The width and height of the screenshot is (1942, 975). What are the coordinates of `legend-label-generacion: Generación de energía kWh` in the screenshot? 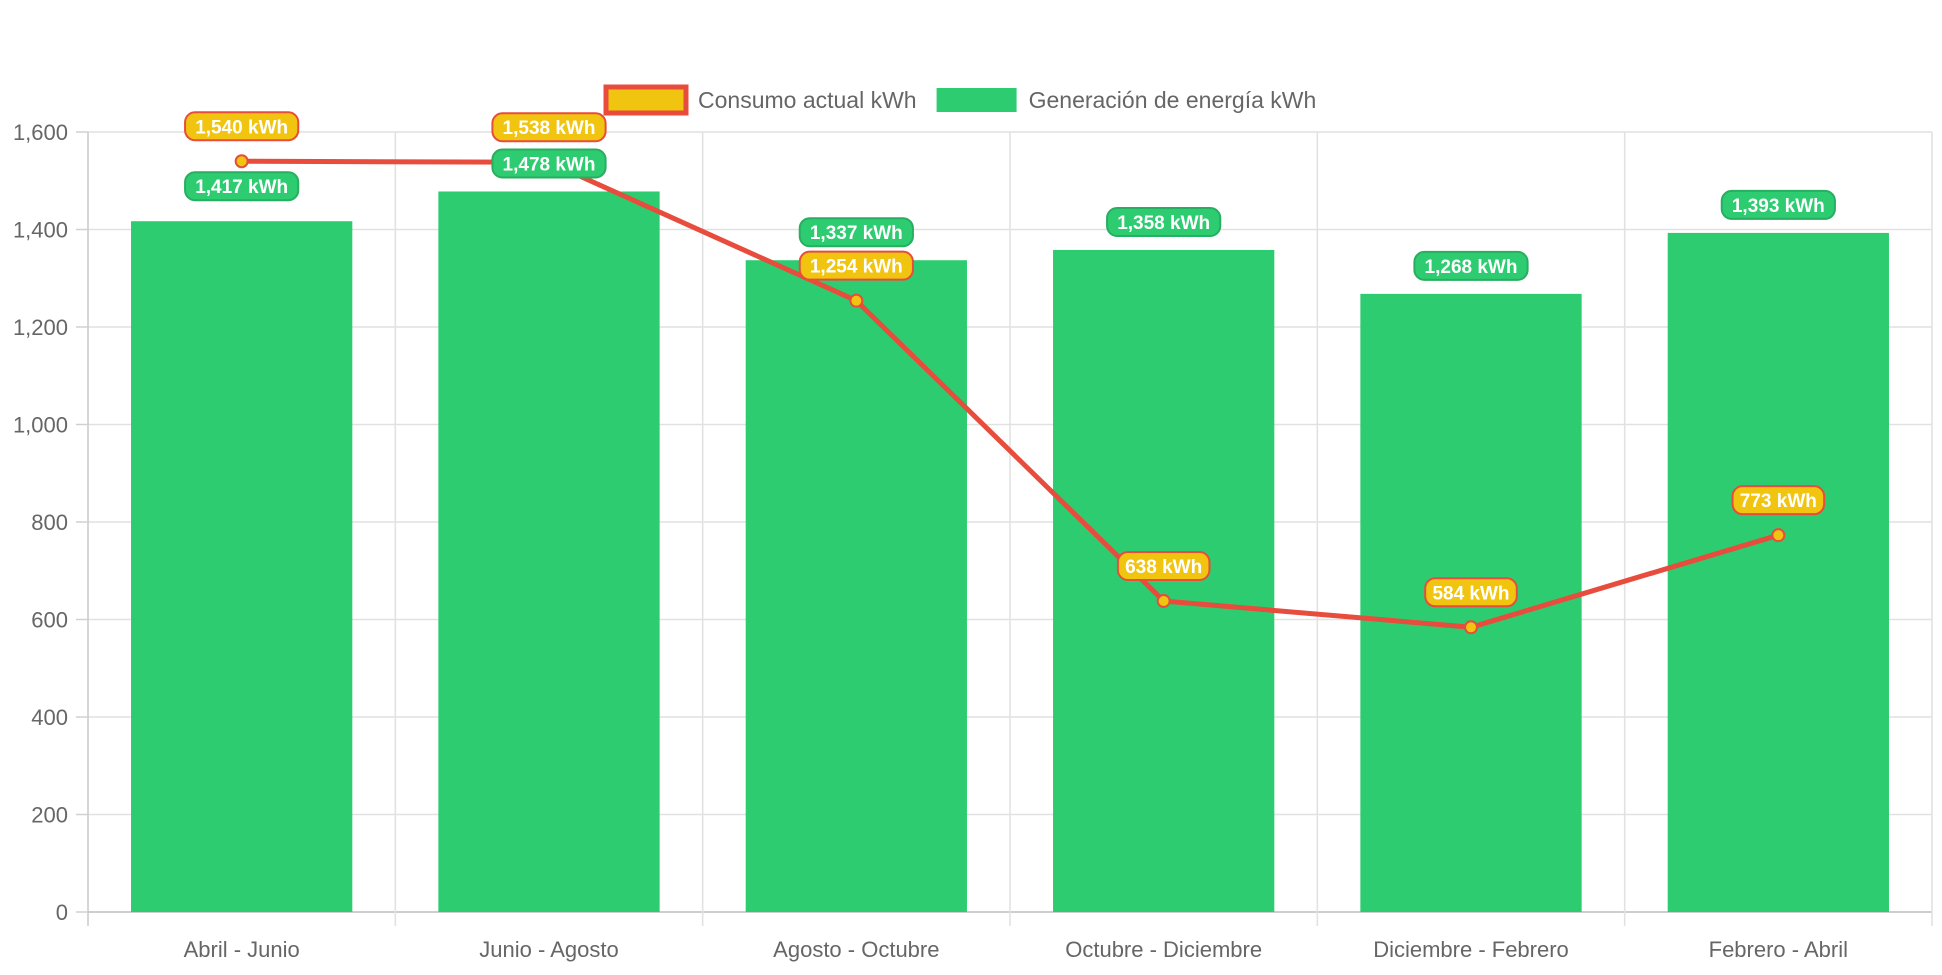 It's located at (1173, 100).